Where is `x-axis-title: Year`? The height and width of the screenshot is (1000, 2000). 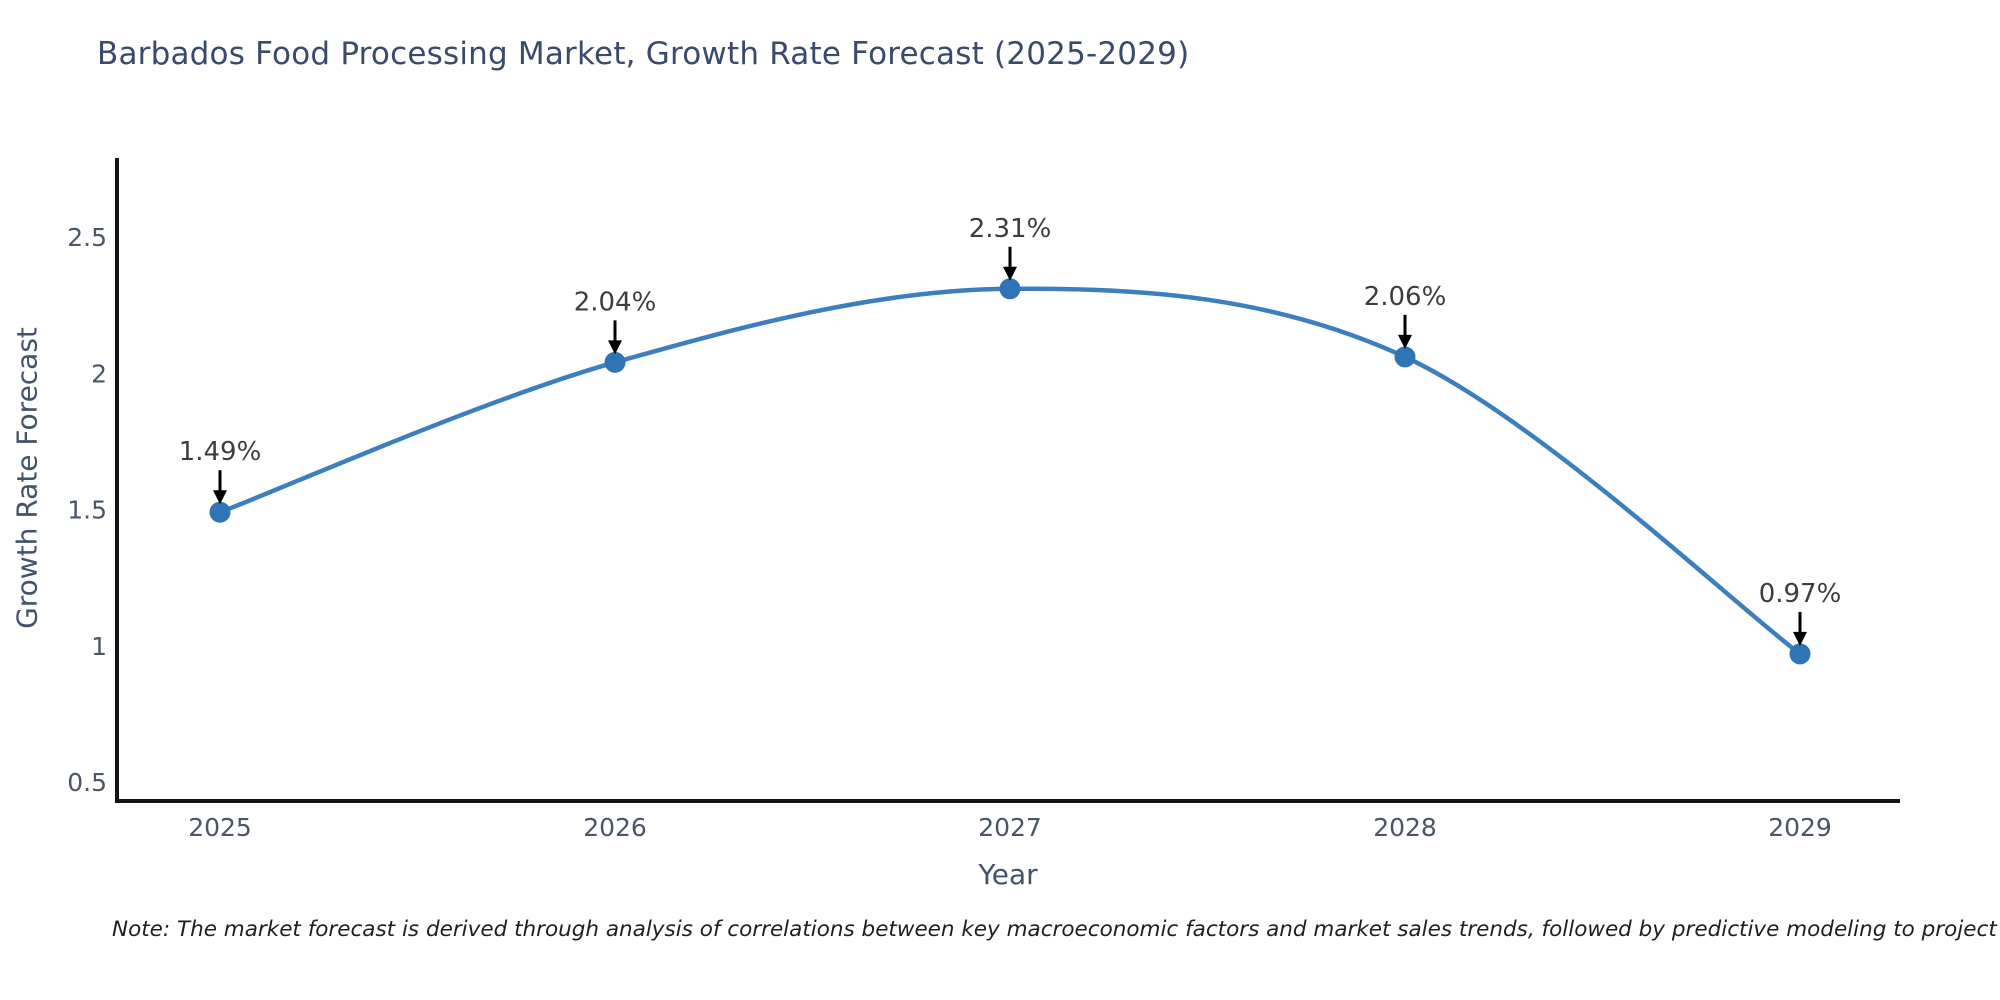
x-axis-title: Year is located at coordinates (1008, 874).